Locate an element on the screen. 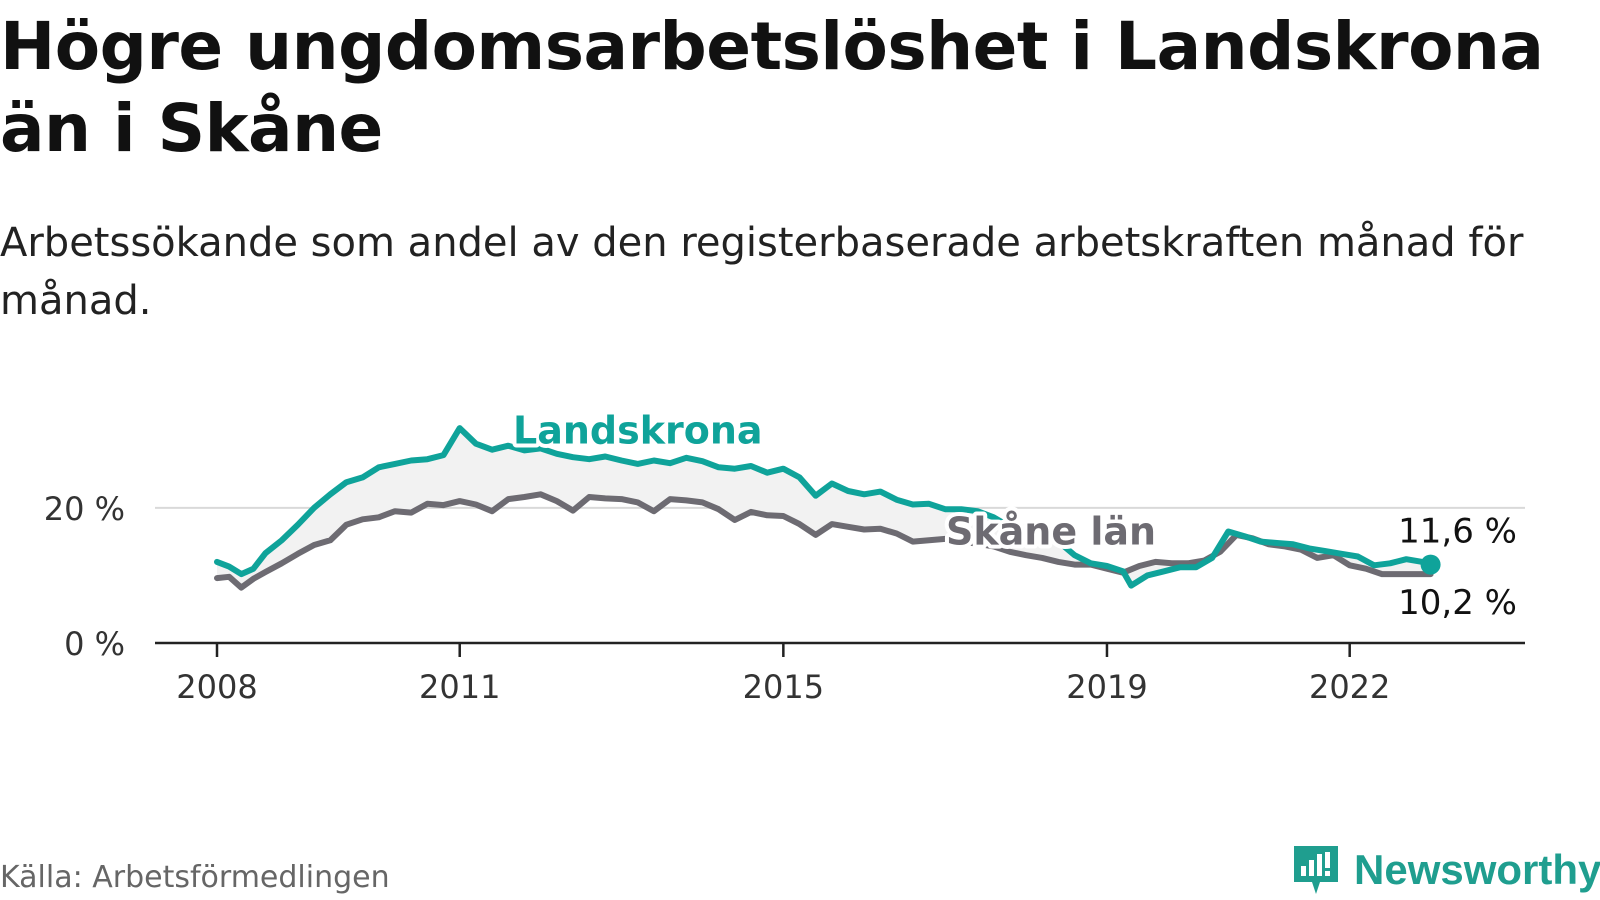 The height and width of the screenshot is (900, 1600). axes: 2008 2011 2015 2019 2022 is located at coordinates (840, 673).